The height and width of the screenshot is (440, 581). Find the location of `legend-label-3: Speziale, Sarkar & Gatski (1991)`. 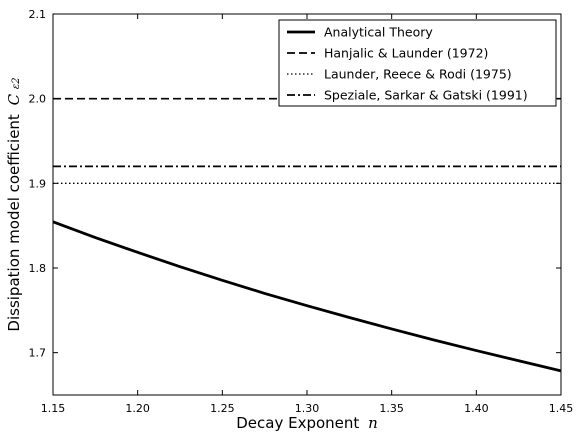

legend-label-3: Speziale, Sarkar & Gatski (1991) is located at coordinates (426, 95).